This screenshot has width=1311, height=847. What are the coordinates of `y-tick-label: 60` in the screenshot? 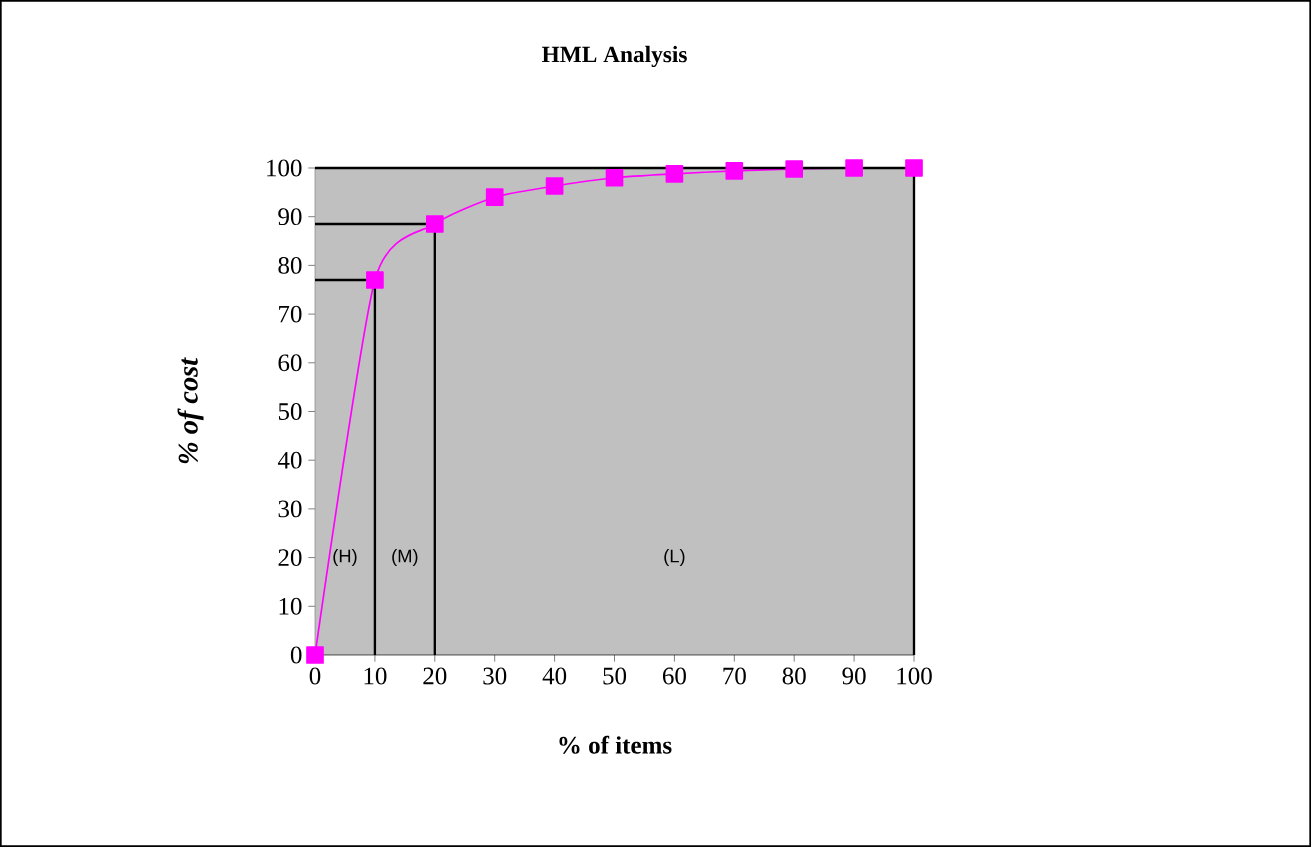 It's located at (290, 363).